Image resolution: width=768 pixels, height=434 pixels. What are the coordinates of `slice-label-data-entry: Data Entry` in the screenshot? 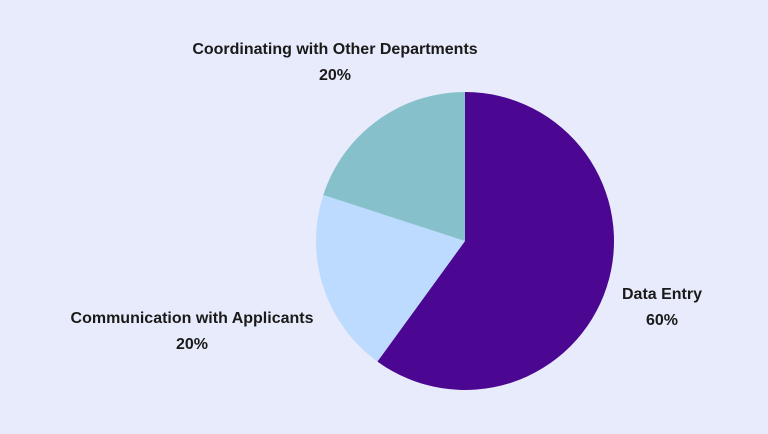 It's located at (662, 294).